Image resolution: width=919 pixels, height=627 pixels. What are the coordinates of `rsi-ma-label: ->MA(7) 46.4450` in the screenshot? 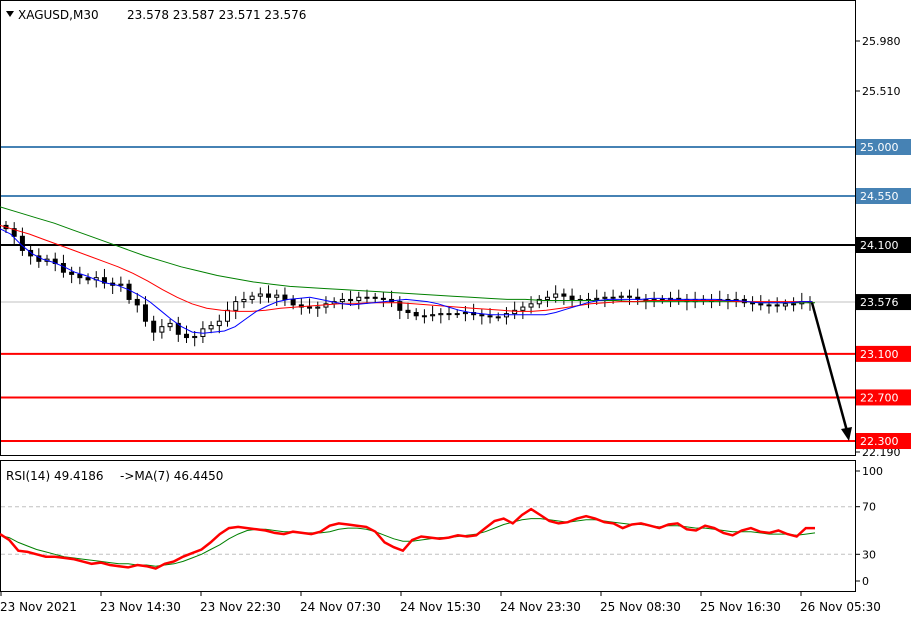 It's located at (171, 476).